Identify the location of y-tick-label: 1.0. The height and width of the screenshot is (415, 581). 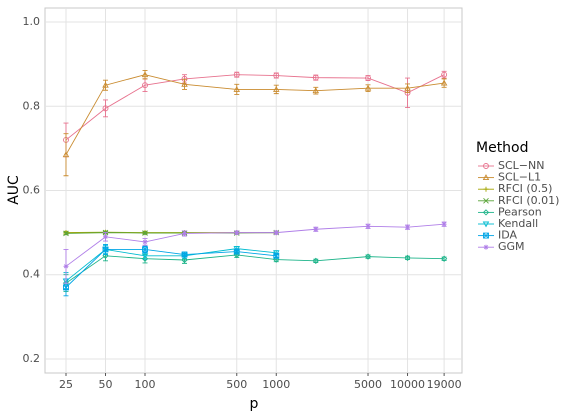
(32, 21).